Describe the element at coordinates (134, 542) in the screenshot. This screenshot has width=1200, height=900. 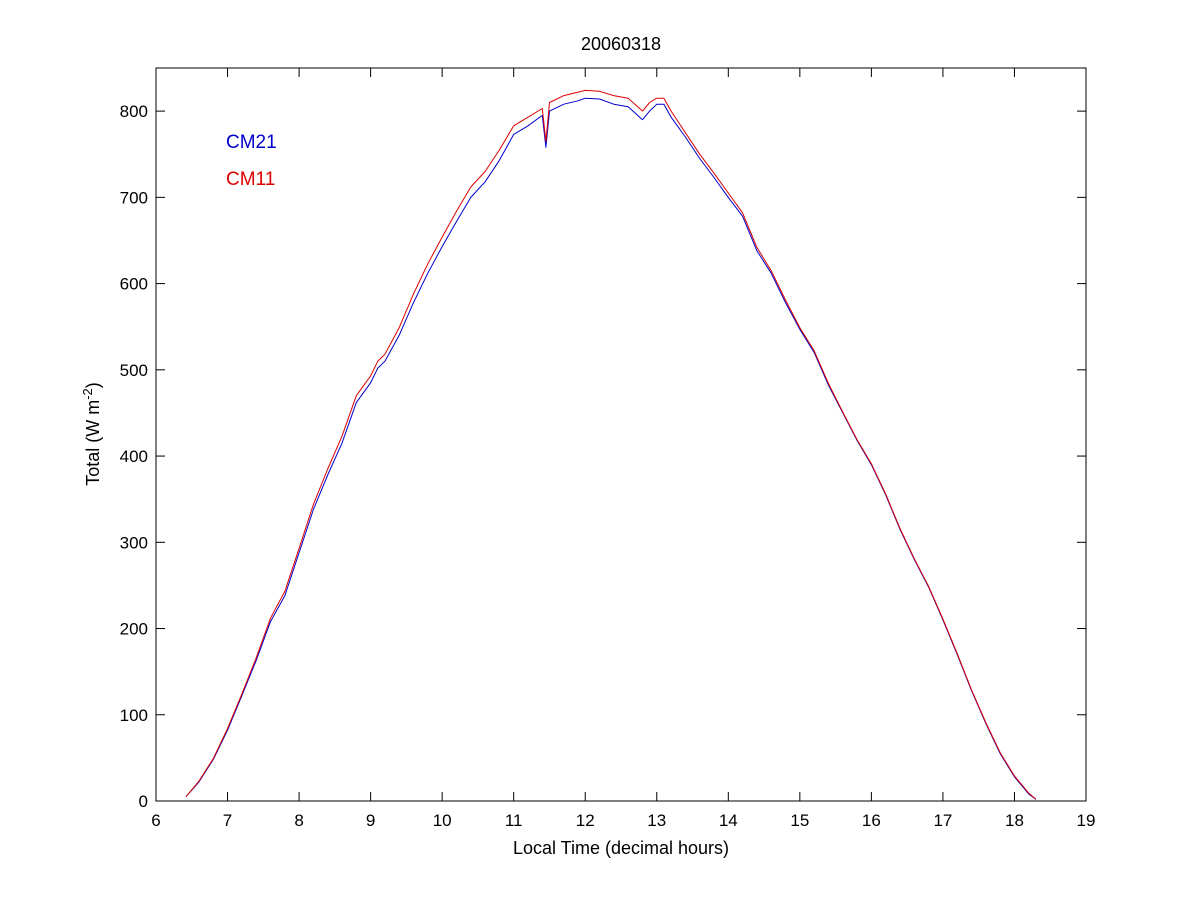
I see `y-tick-label: 300` at that location.